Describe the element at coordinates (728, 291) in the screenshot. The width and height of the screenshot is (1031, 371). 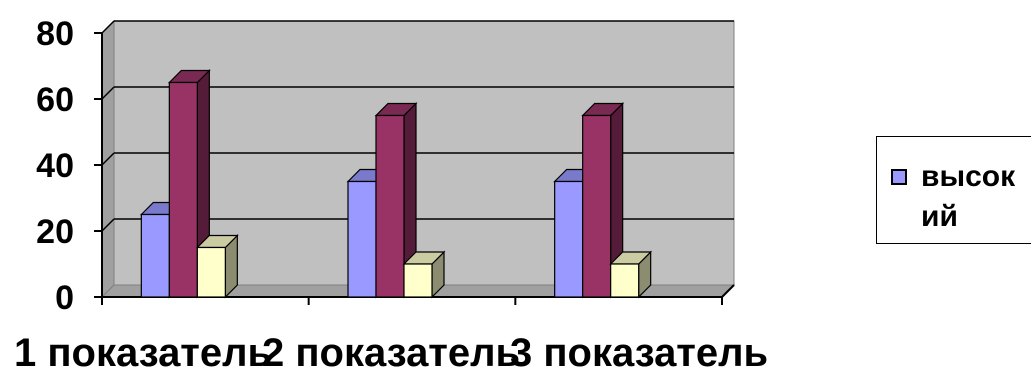
I see `x-axis-depth` at that location.